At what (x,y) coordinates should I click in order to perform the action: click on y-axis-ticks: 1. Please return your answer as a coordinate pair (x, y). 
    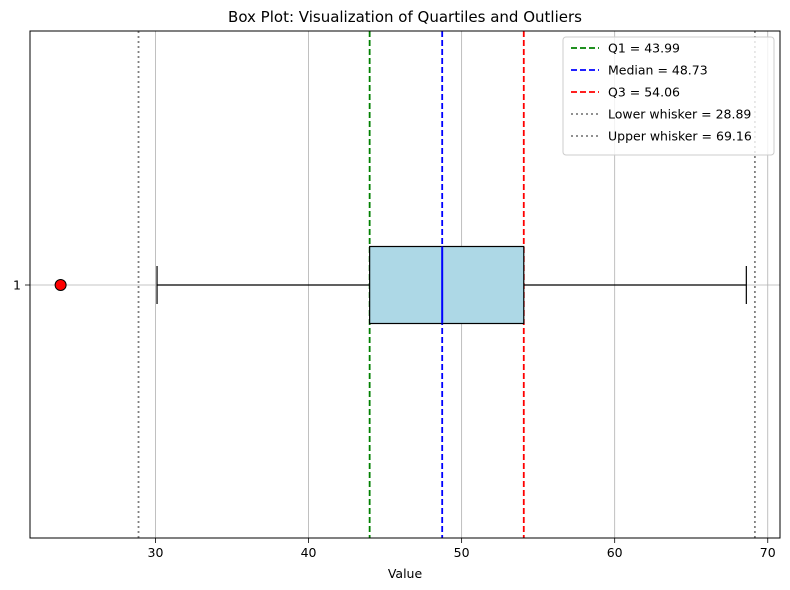
    Looking at the image, I should click on (21, 285).